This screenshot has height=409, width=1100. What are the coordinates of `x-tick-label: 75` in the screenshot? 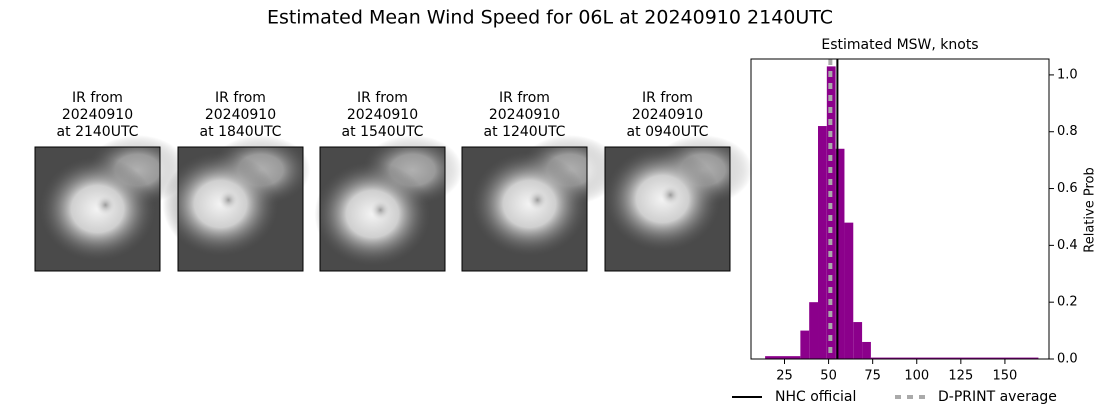 It's located at (872, 376).